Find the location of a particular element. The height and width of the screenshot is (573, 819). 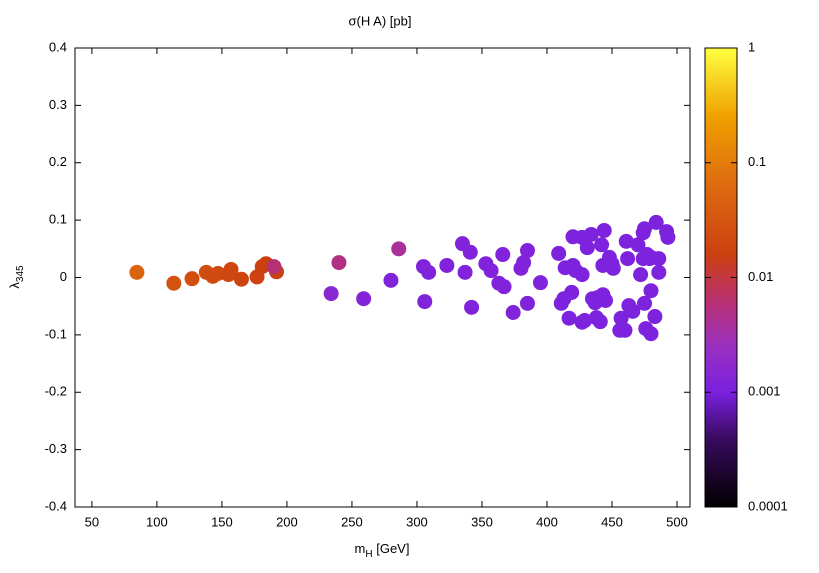

x-tick-label: 200 is located at coordinates (287, 521).